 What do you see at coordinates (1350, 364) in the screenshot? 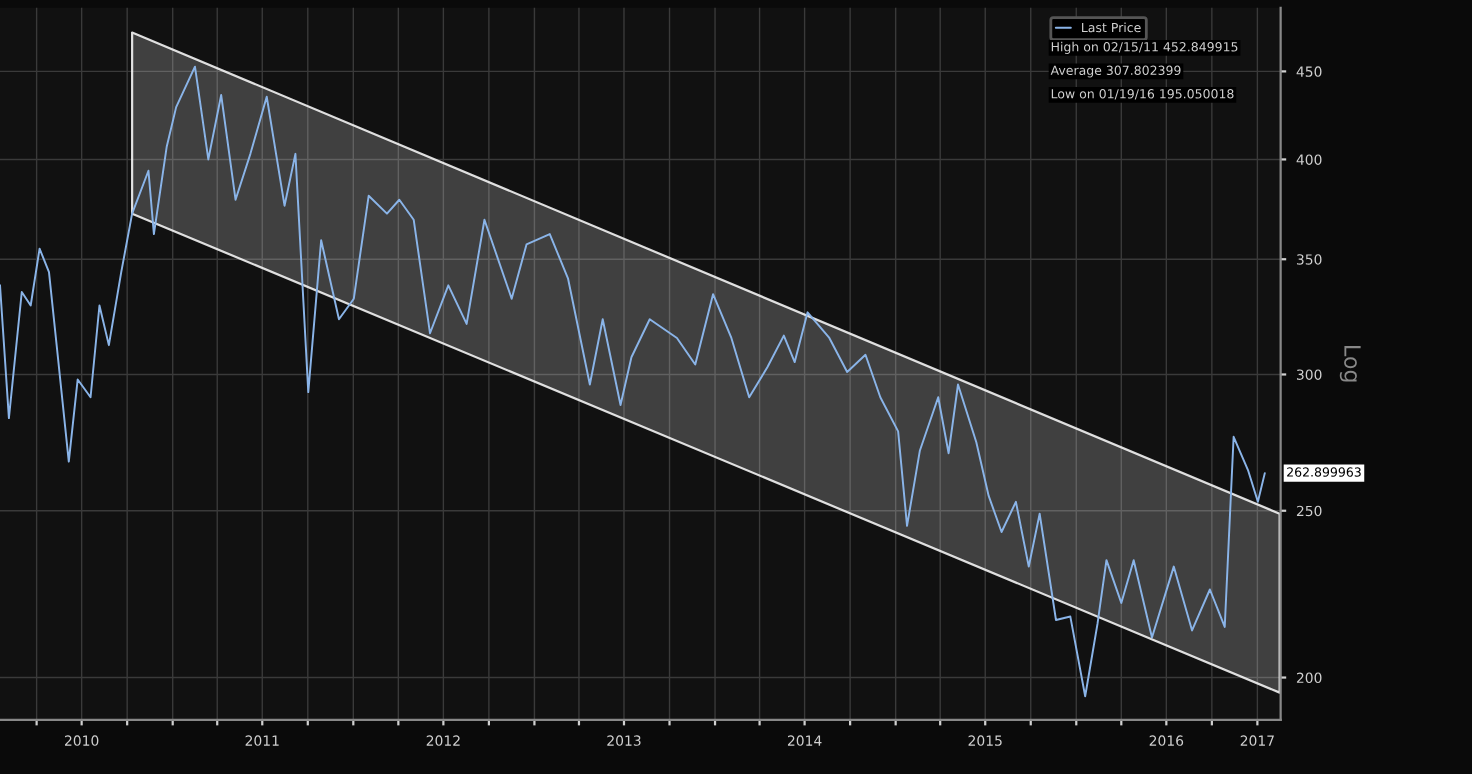
I see `y-axis-title: Log` at bounding box center [1350, 364].